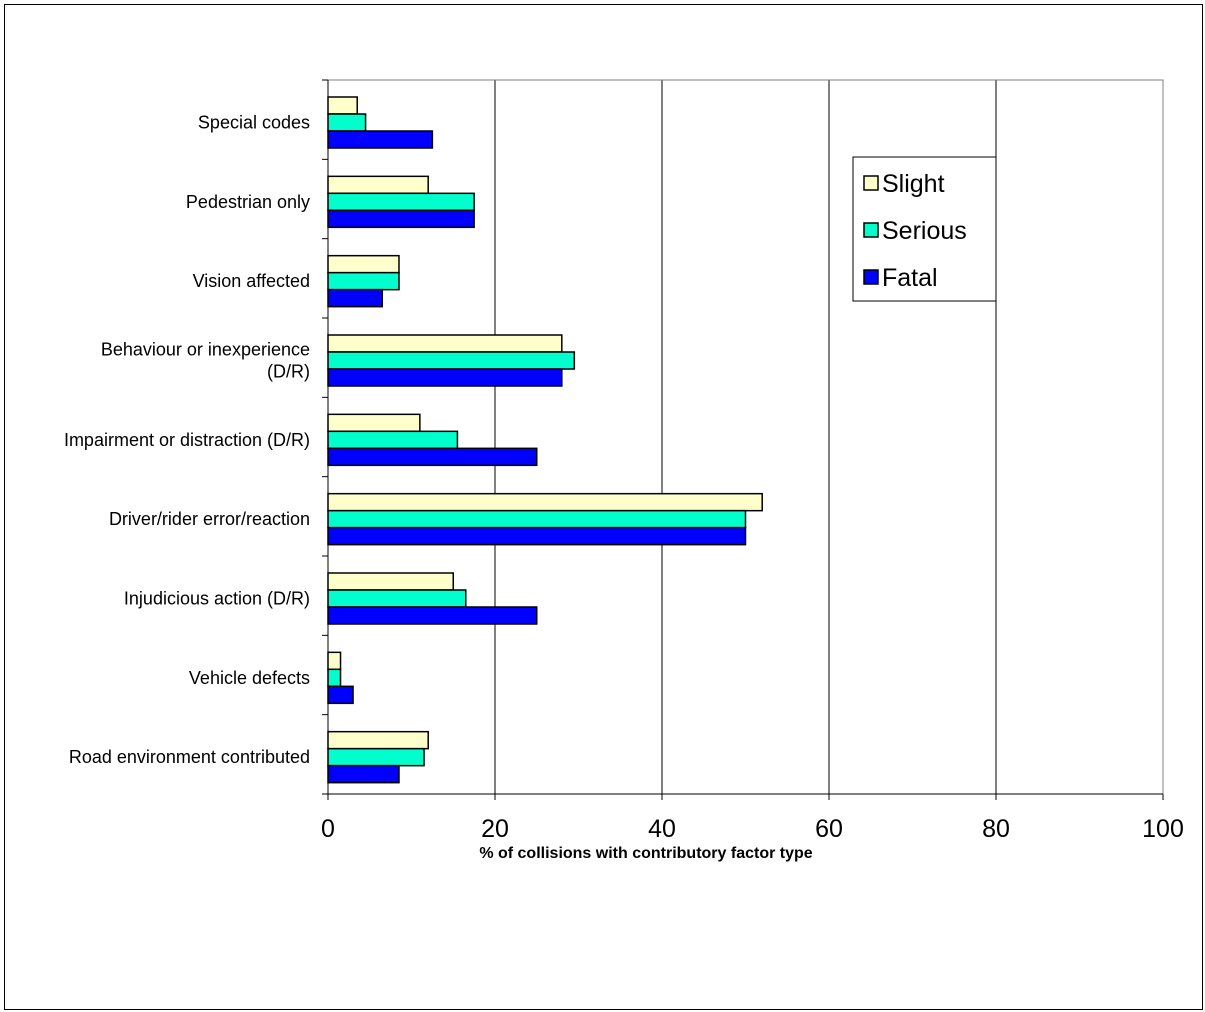  What do you see at coordinates (189, 757) in the screenshot?
I see `category-label: Road environment contributed` at bounding box center [189, 757].